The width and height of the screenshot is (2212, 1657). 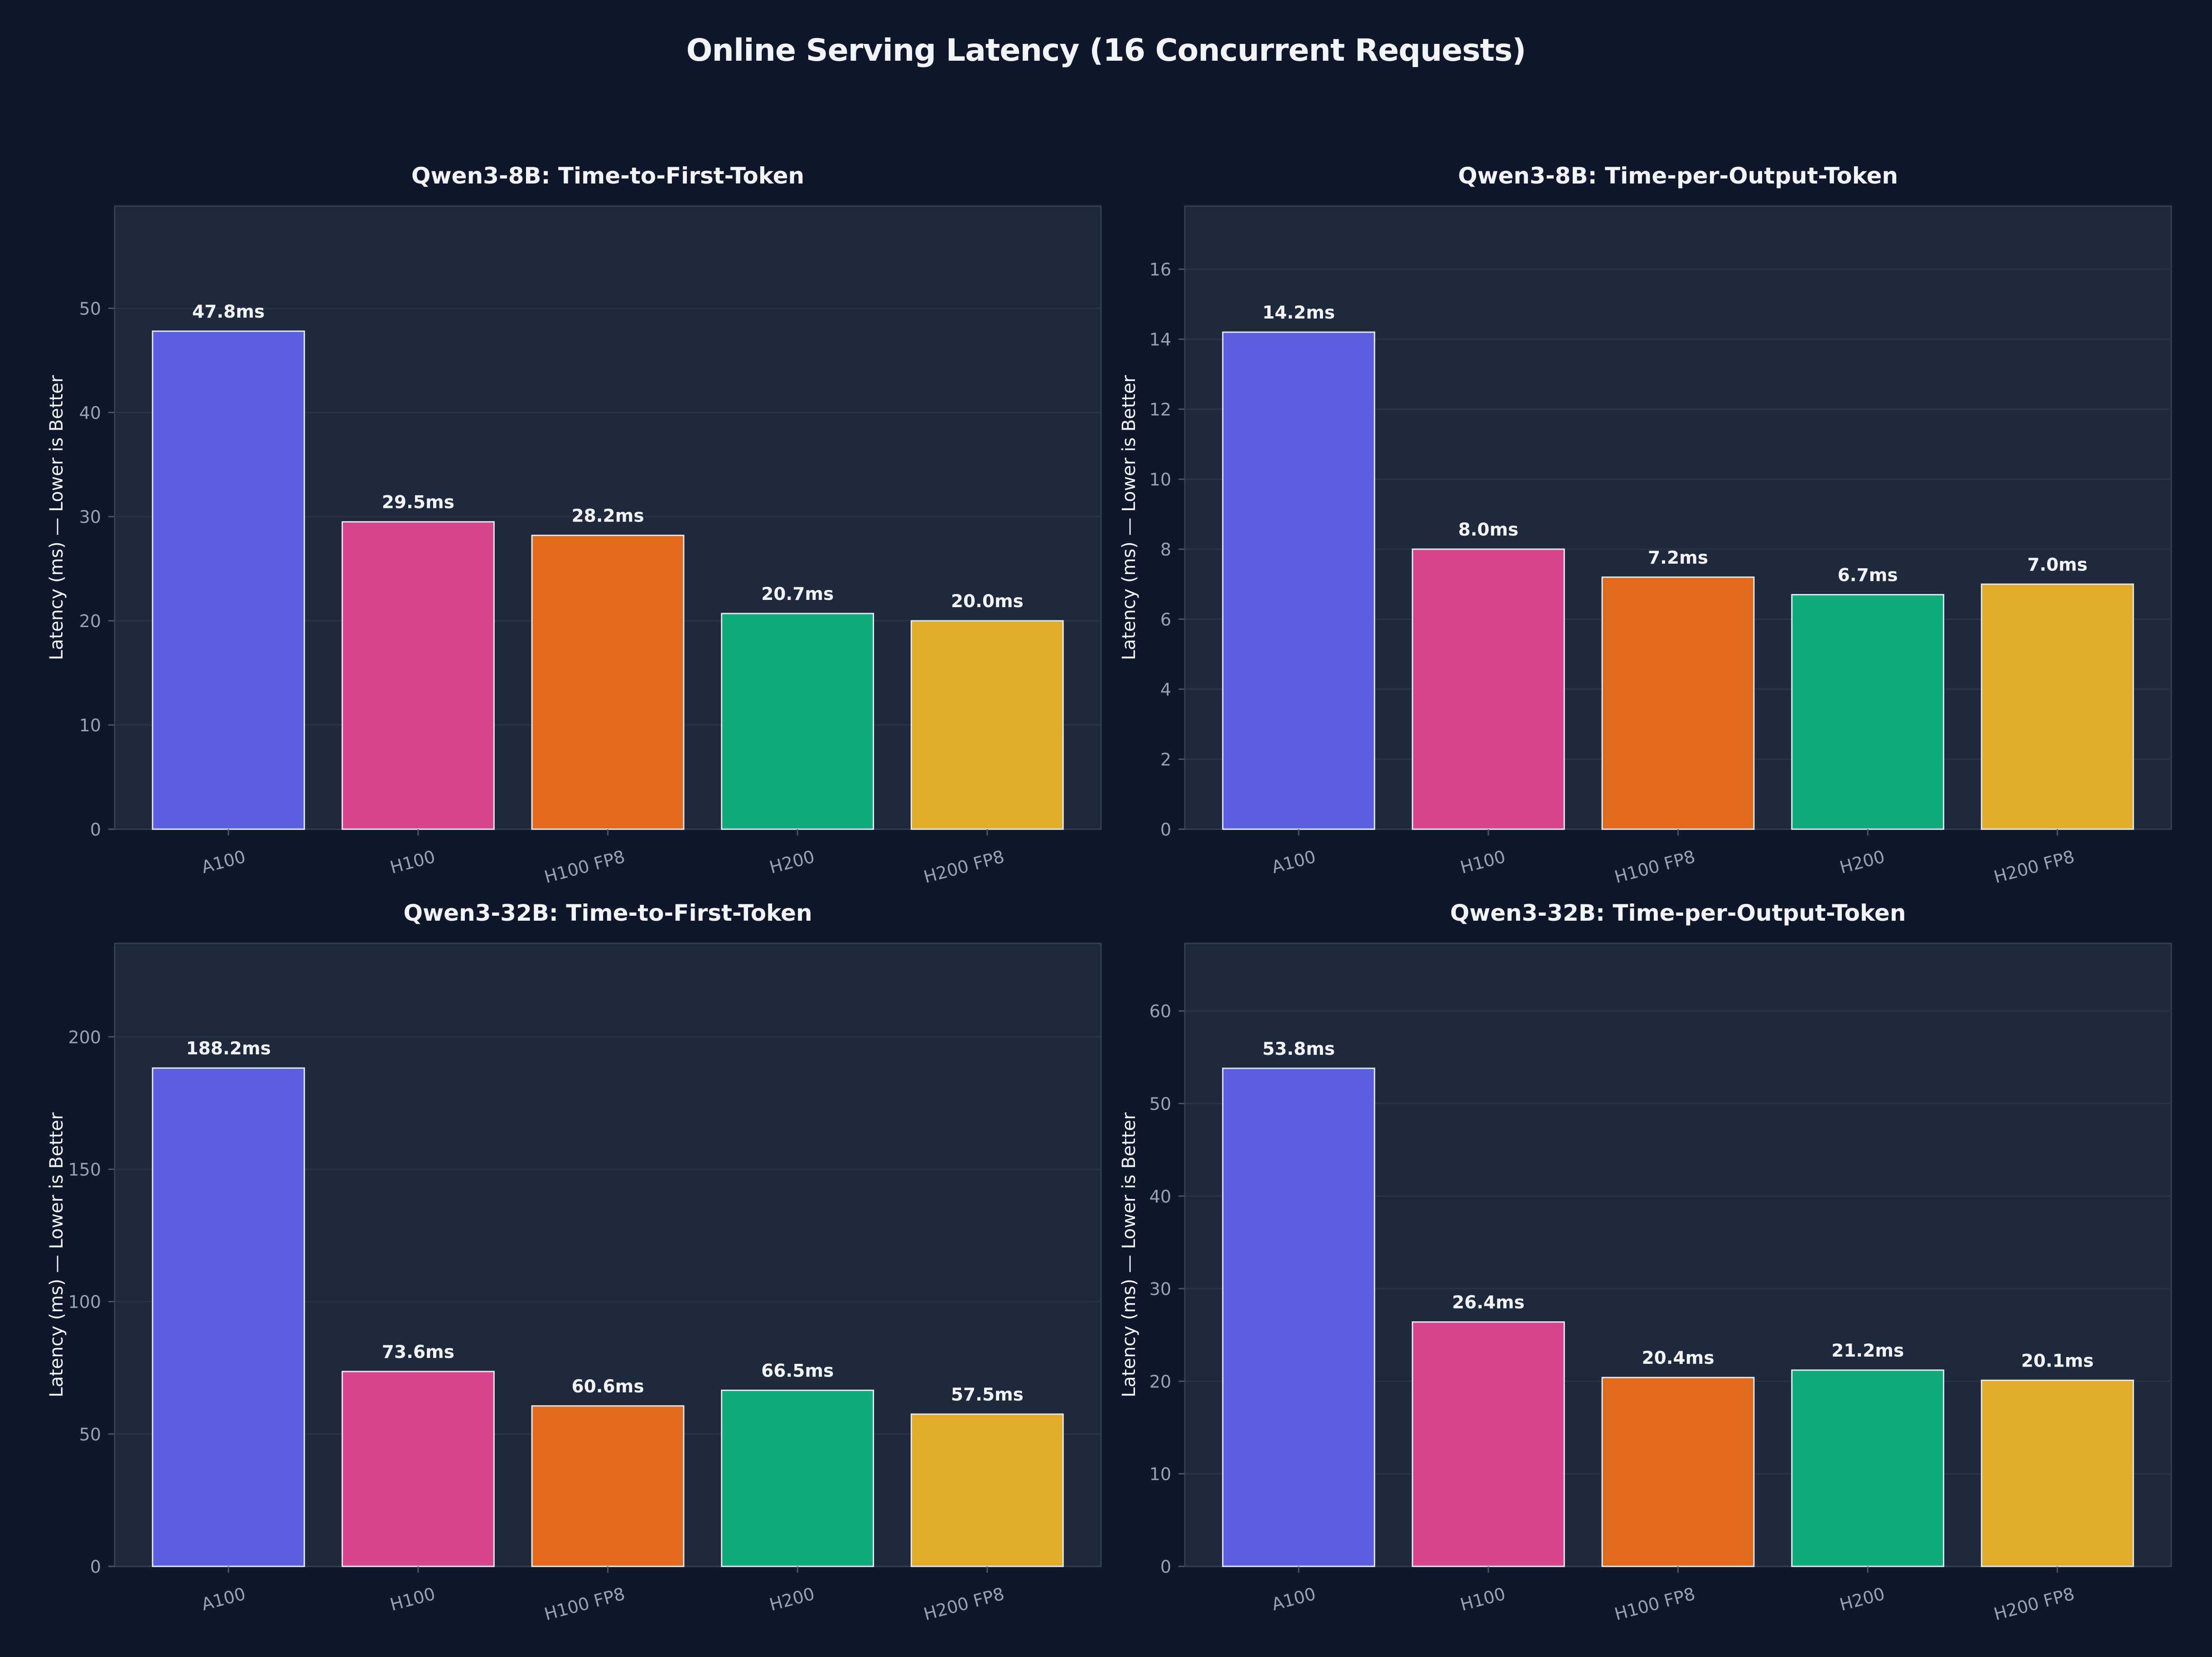 What do you see at coordinates (1488, 1303) in the screenshot?
I see `data-label: 26.4ms` at bounding box center [1488, 1303].